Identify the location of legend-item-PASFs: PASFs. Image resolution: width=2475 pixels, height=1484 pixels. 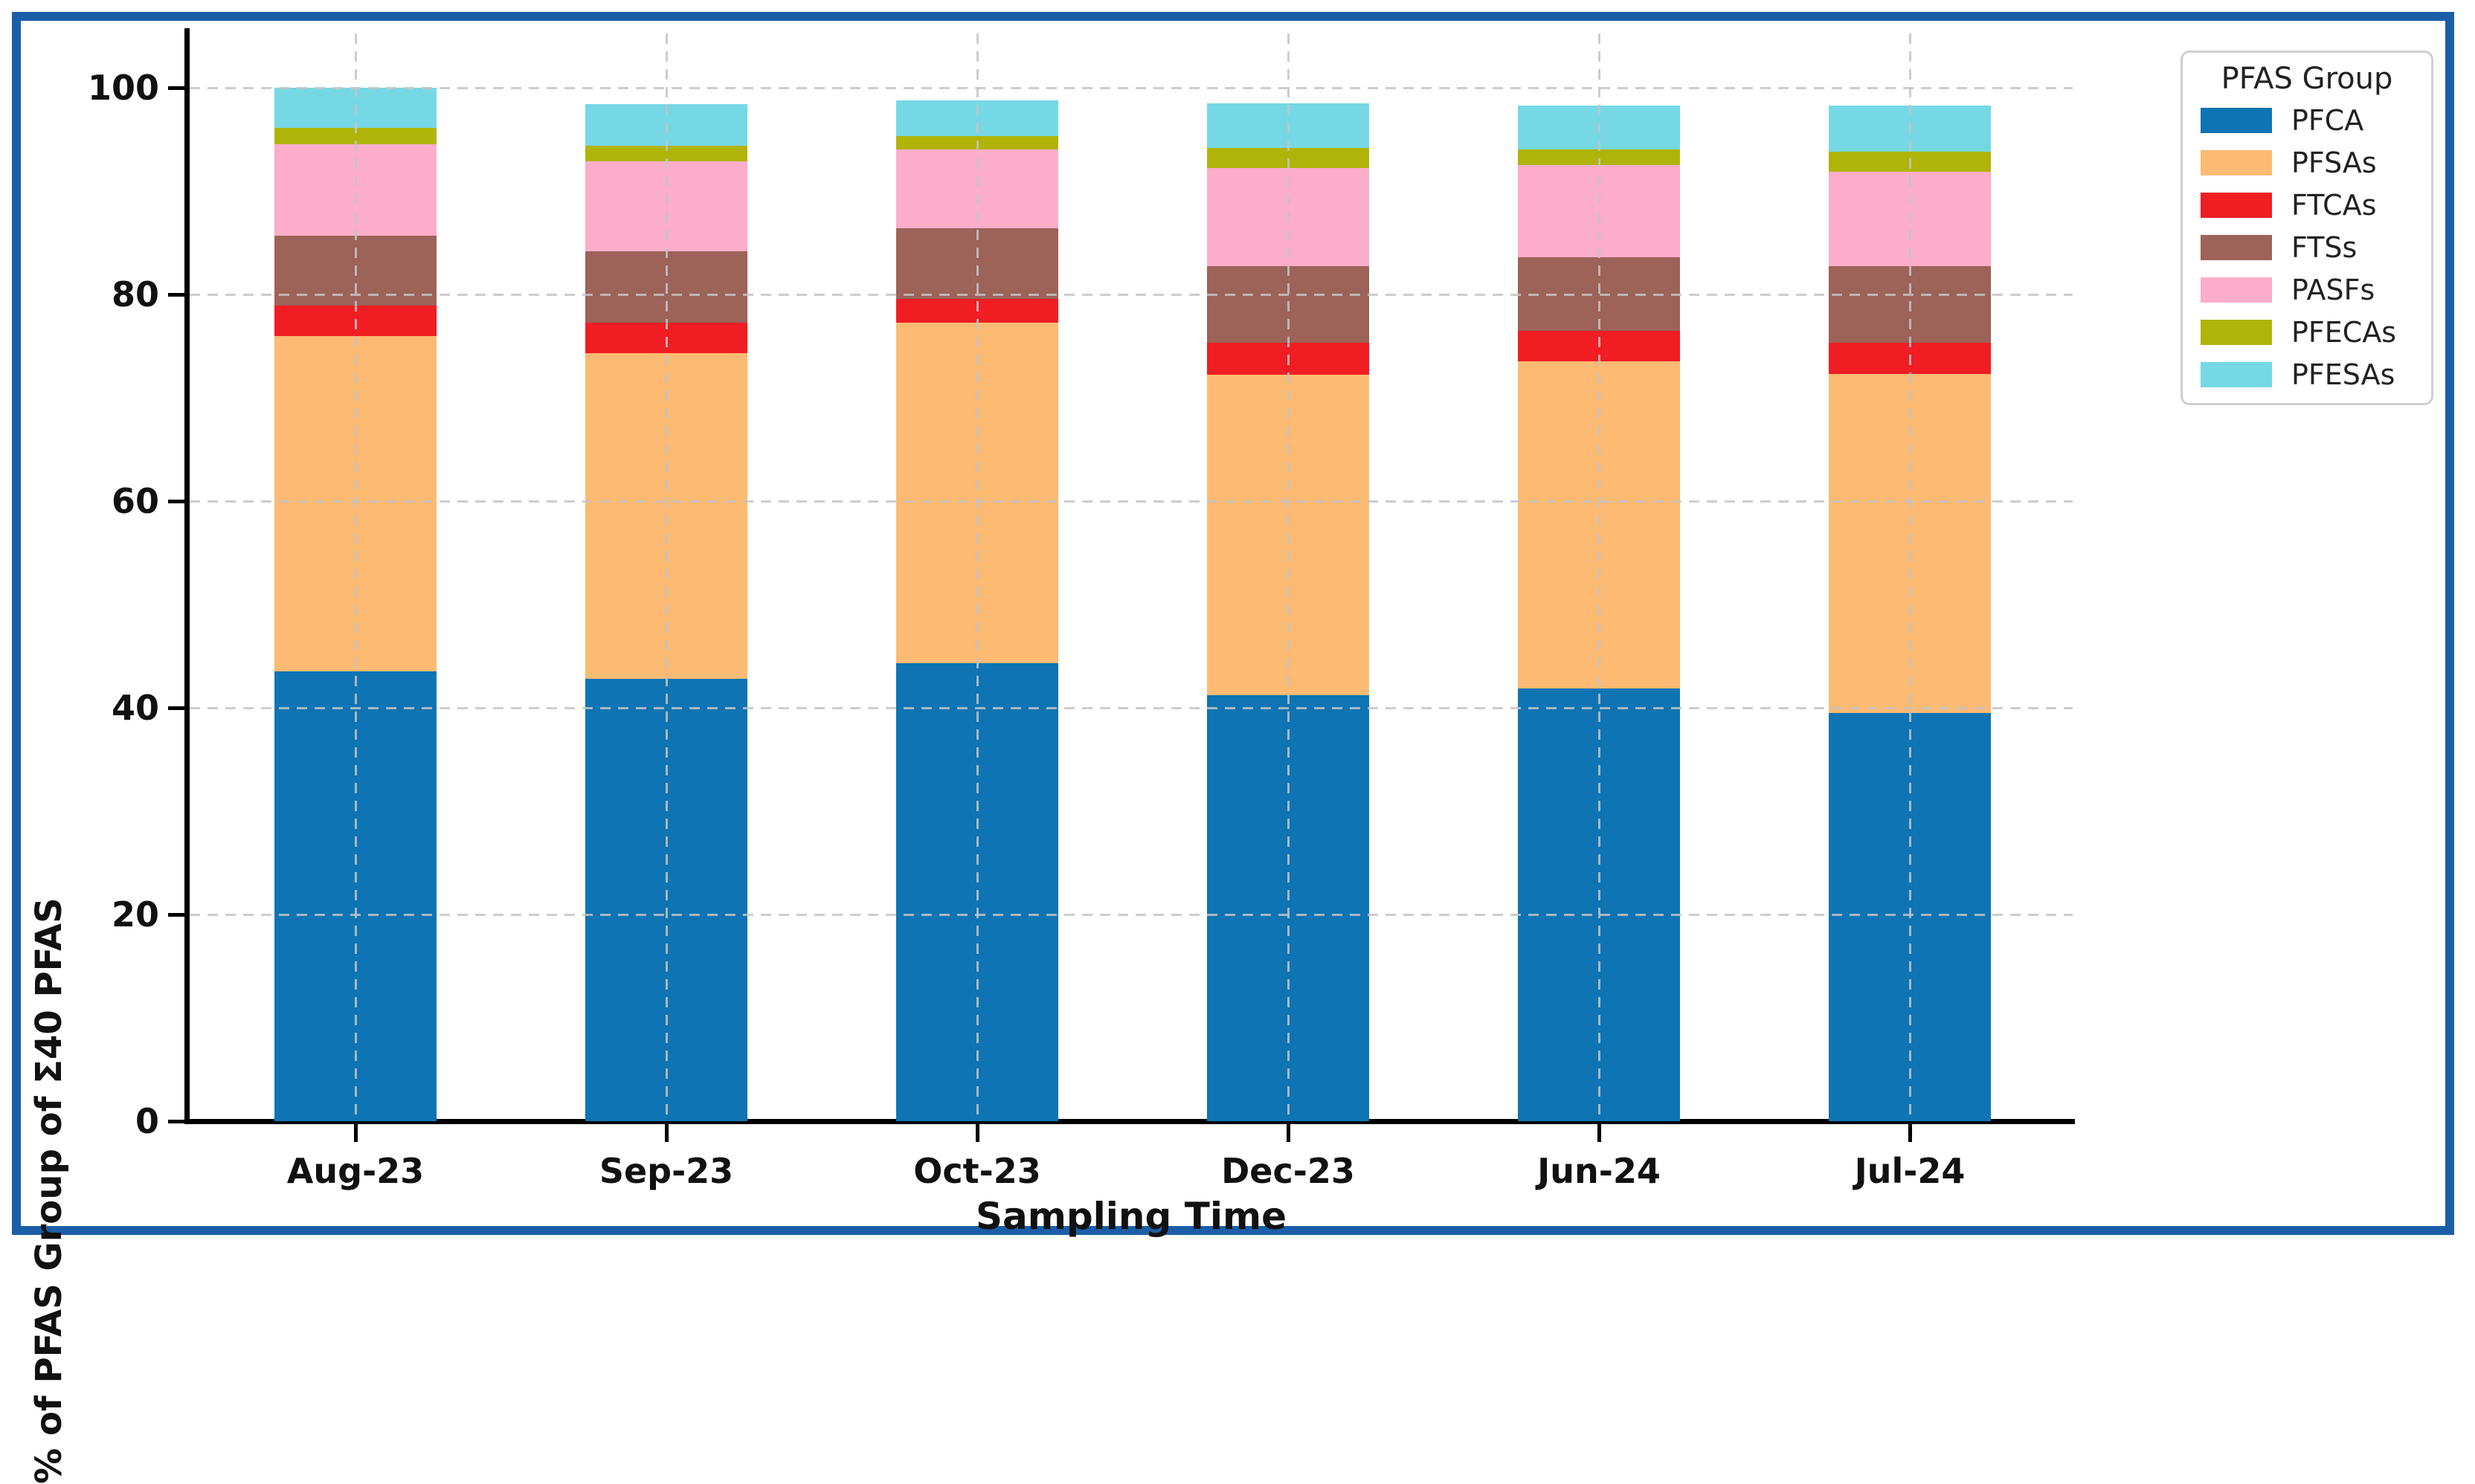
(2288, 290).